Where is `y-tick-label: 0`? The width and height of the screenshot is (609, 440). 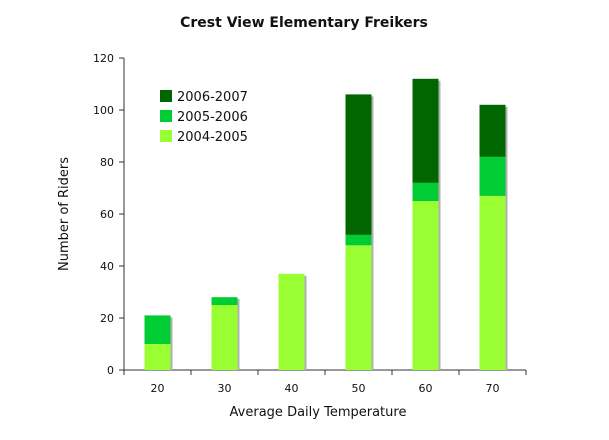
y-tick-label: 0 is located at coordinates (110, 370).